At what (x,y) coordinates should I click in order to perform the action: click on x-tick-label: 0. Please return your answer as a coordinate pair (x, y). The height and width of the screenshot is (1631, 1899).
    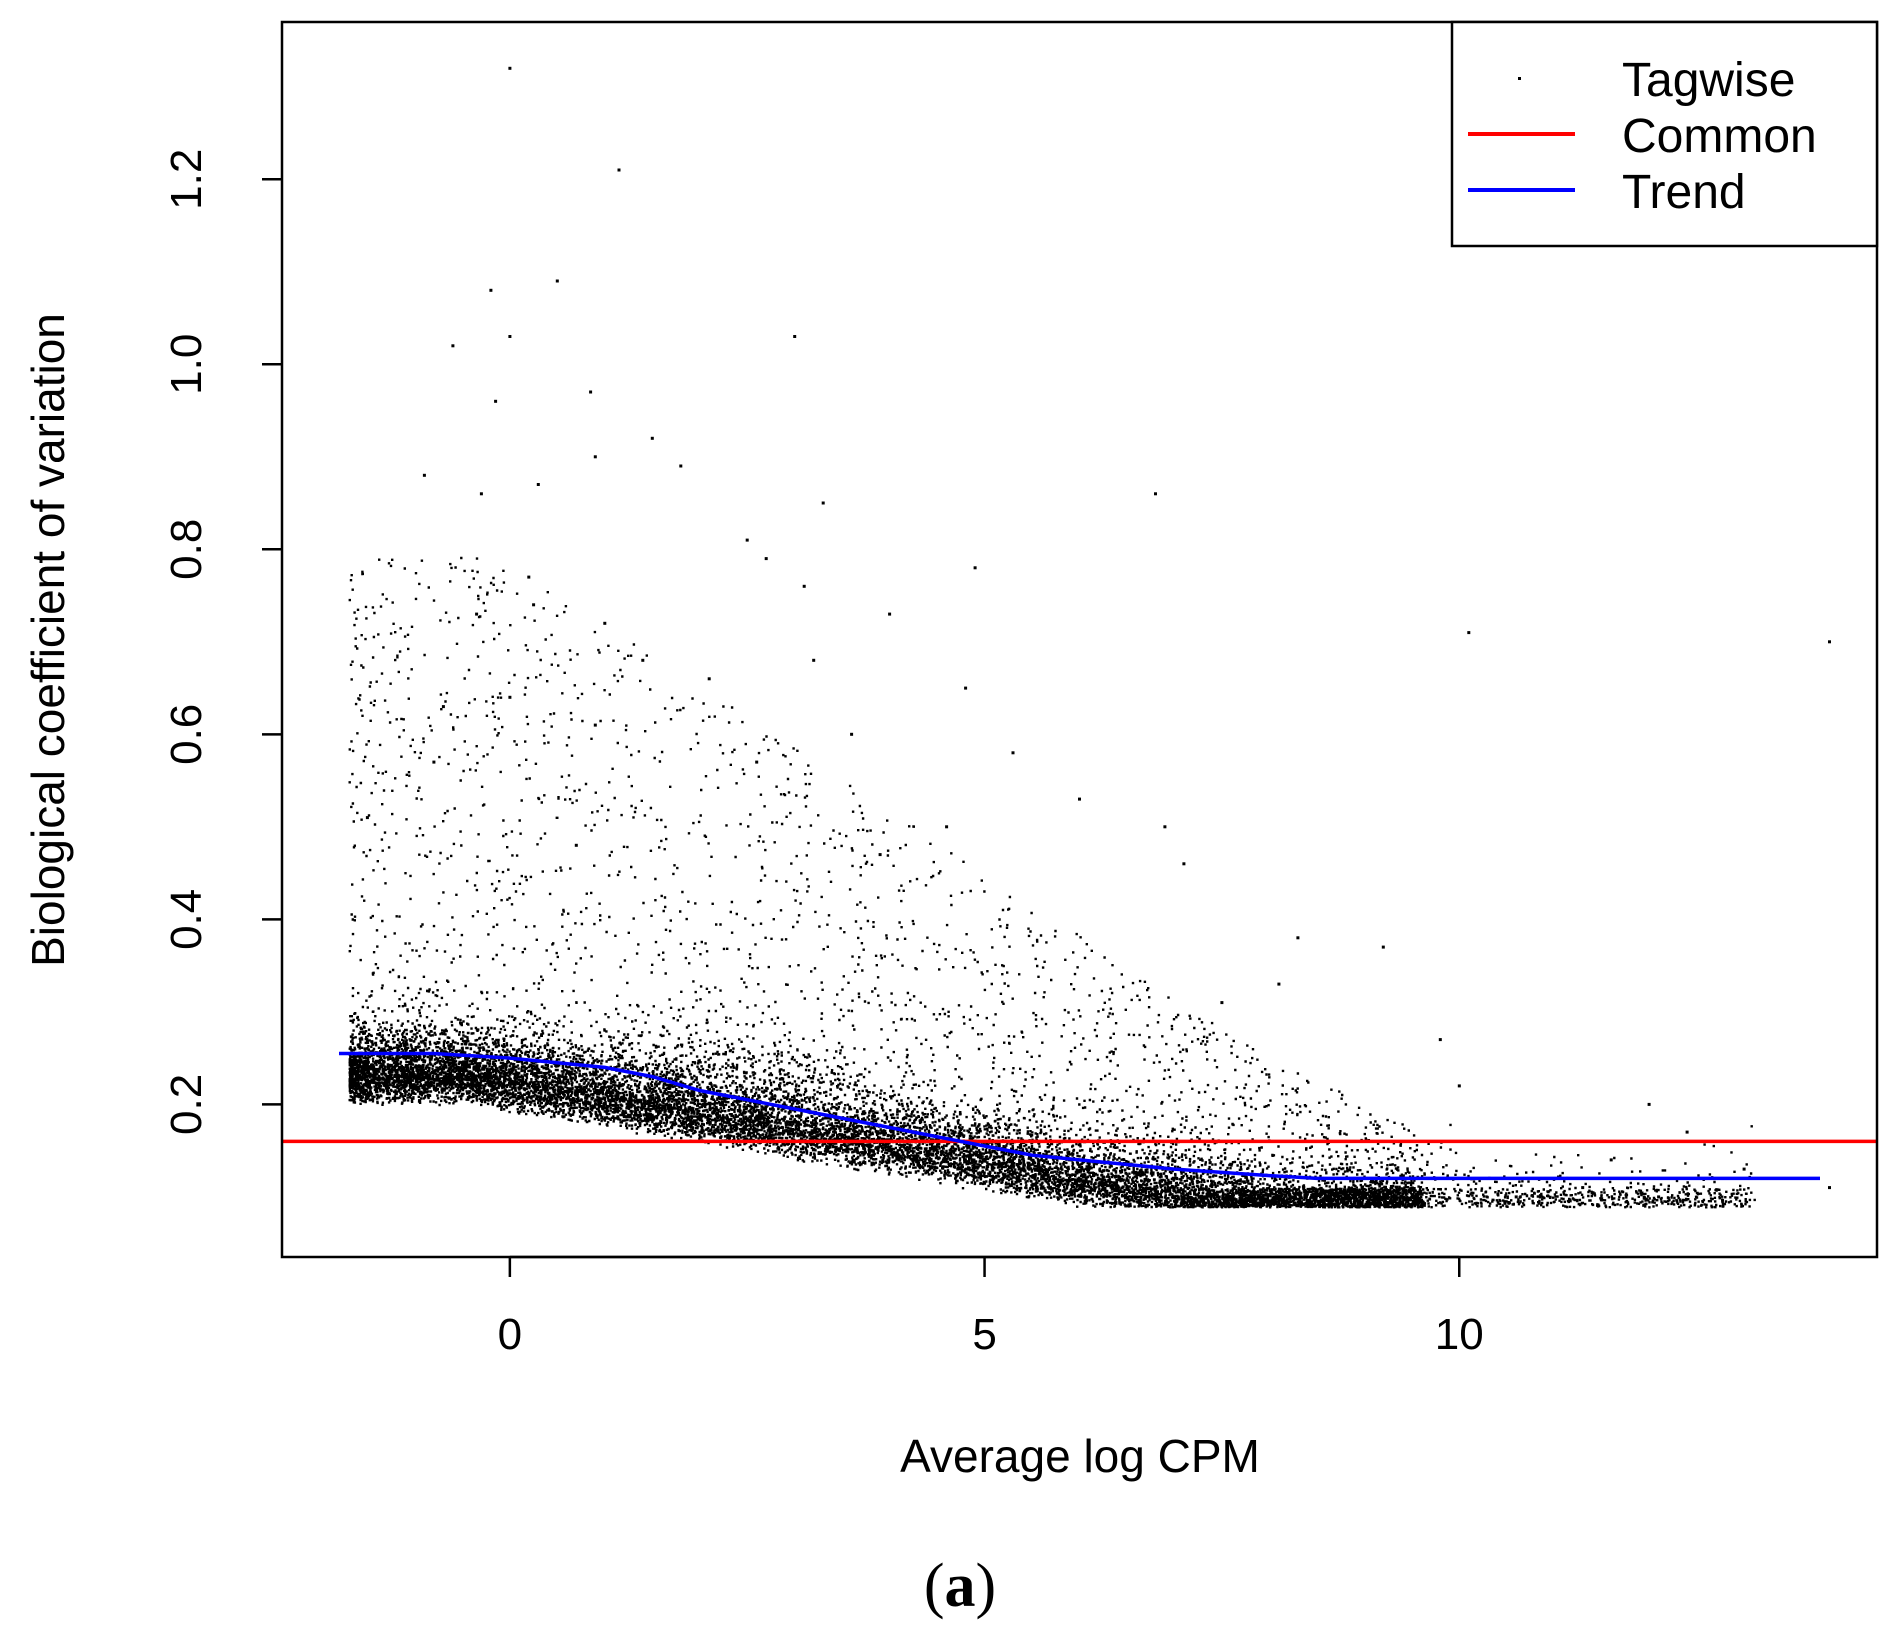
    Looking at the image, I should click on (510, 1334).